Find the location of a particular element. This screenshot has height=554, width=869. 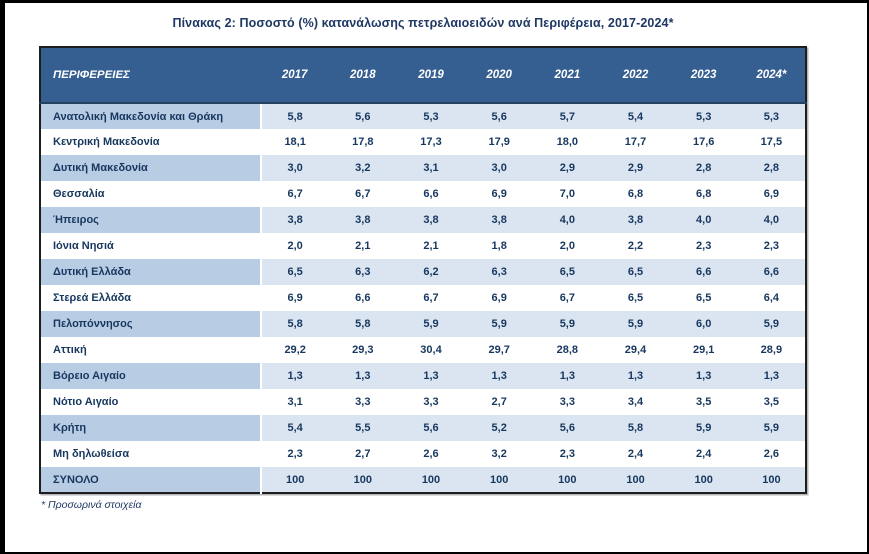

value-cell: 17,6 is located at coordinates (703, 142).